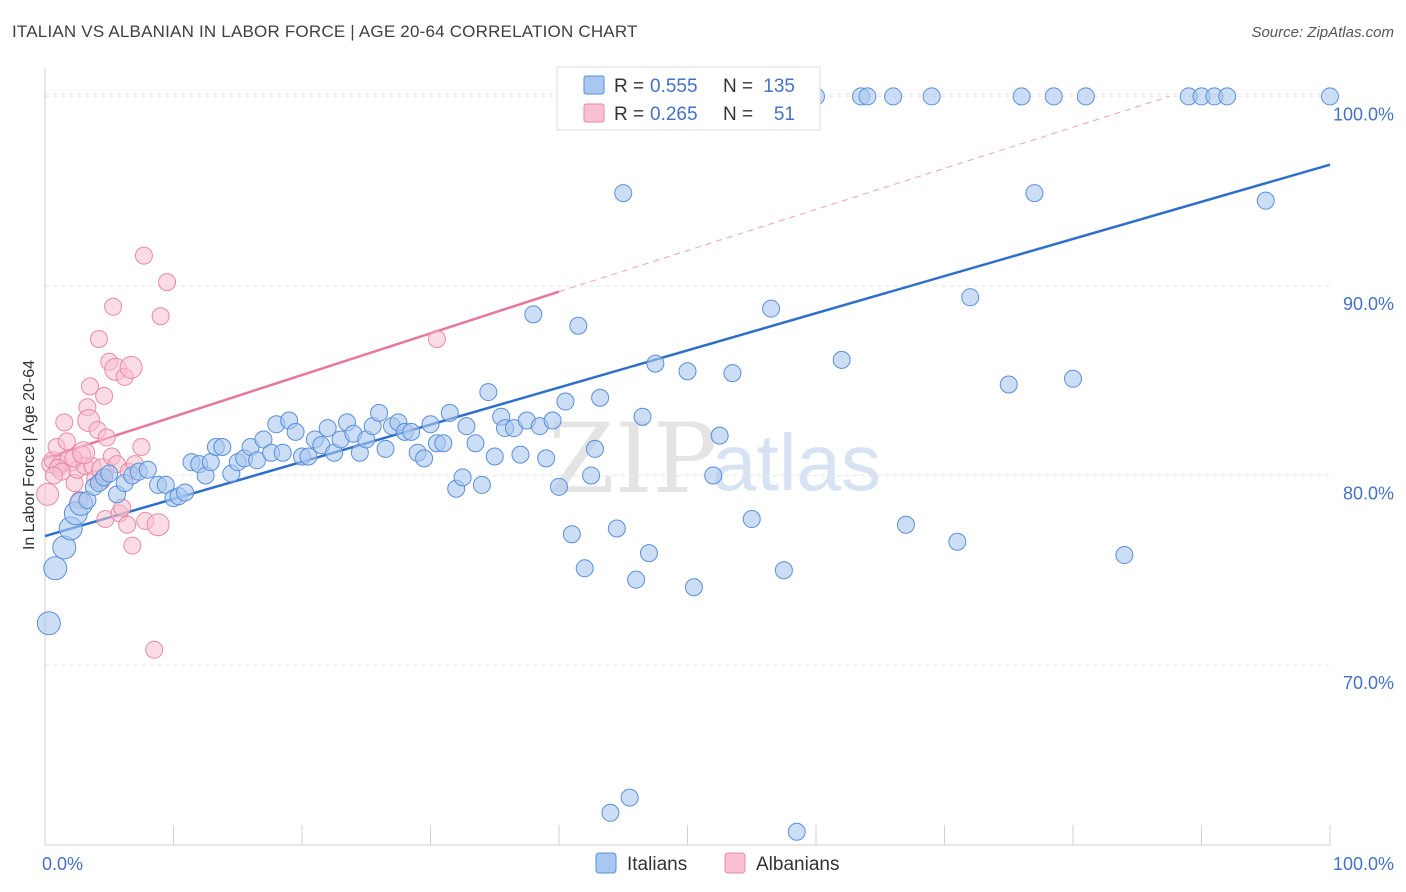  What do you see at coordinates (657, 864) in the screenshot?
I see `bottom-legend-label-italians: Italians` at bounding box center [657, 864].